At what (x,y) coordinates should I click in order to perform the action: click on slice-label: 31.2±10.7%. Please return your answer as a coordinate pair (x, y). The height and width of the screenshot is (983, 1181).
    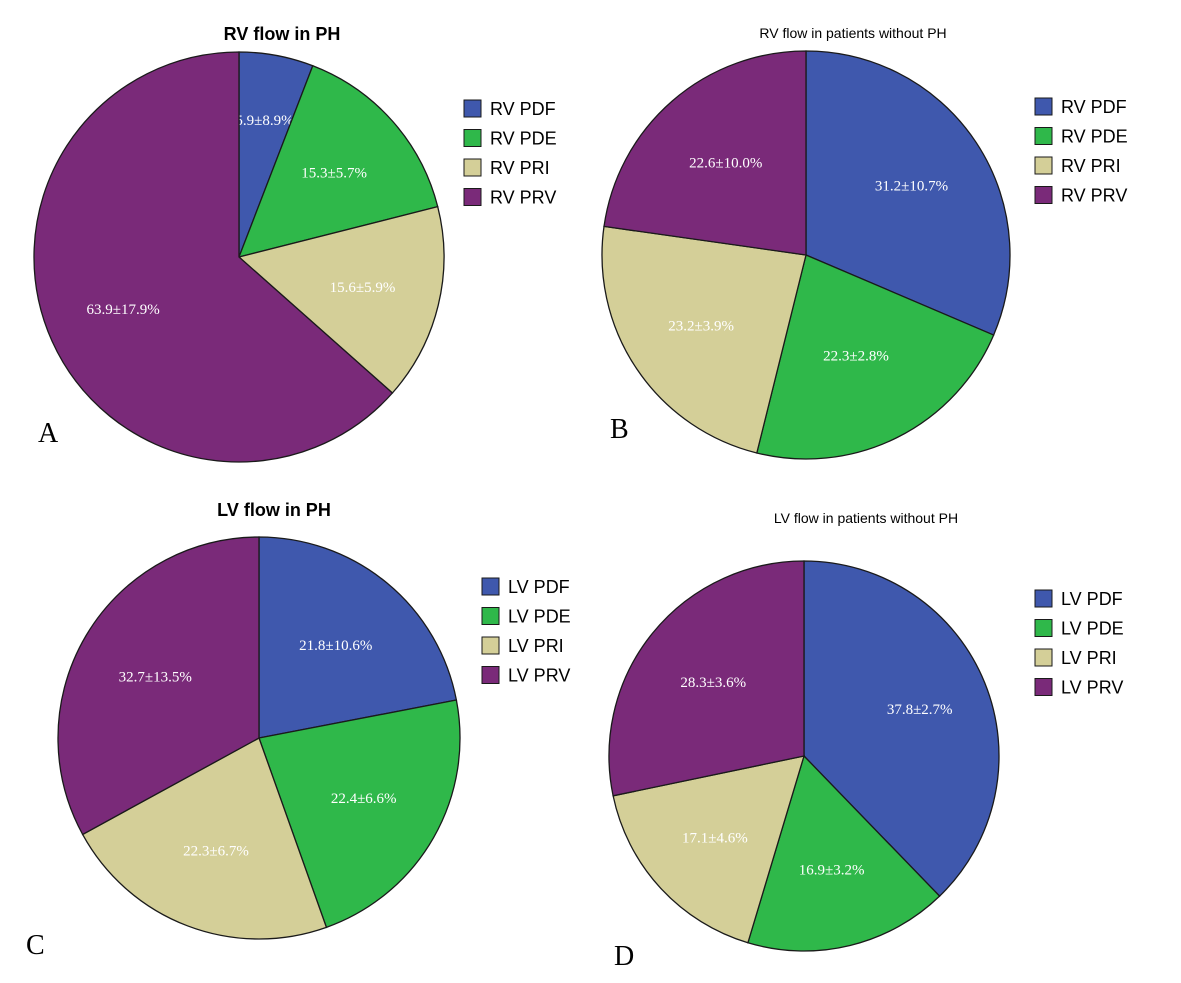
    Looking at the image, I should click on (911, 186).